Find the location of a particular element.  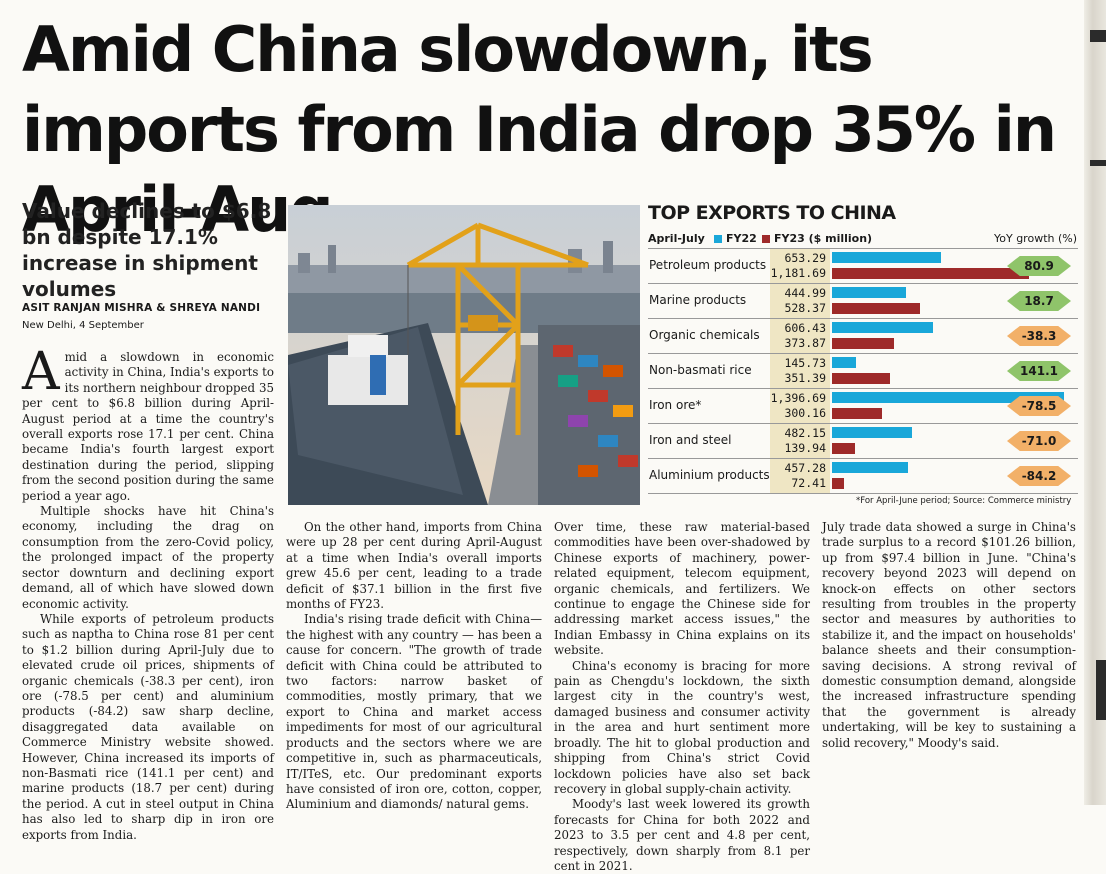

yoy-value: 80.9 is located at coordinates (1039, 266).